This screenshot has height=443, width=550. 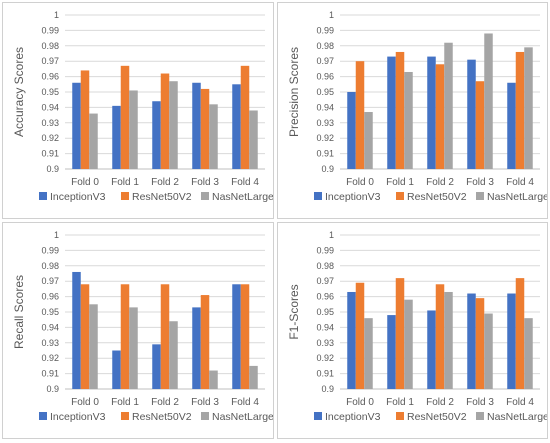 What do you see at coordinates (480, 416) in the screenshot?
I see `chart-3-legend-swatch-nasnetlarge` at bounding box center [480, 416].